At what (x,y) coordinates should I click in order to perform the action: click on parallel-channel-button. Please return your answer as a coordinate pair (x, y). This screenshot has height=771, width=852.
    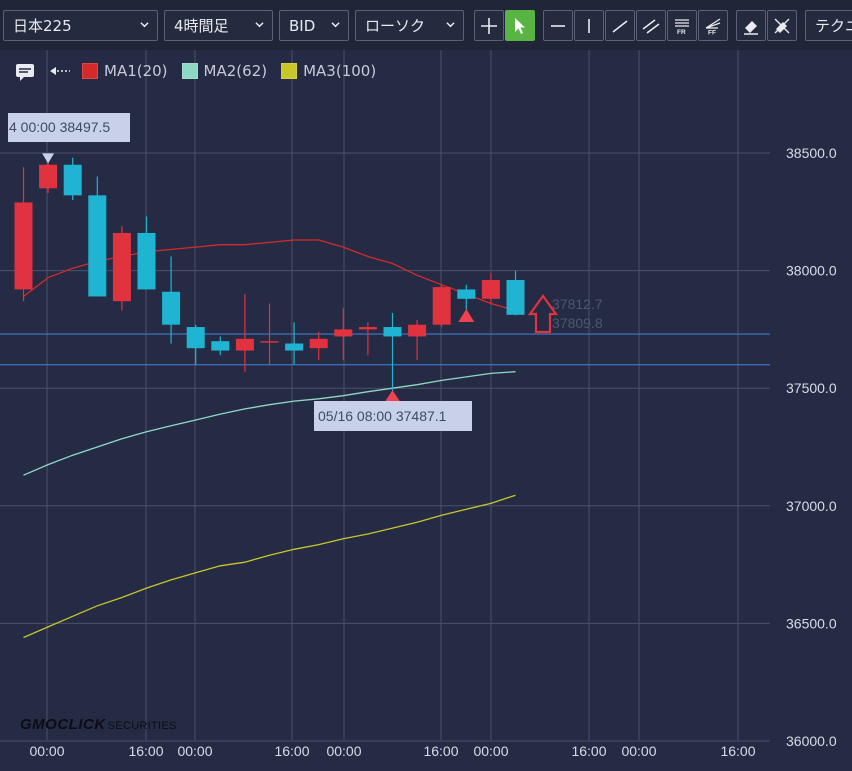
    Looking at the image, I should click on (651, 25).